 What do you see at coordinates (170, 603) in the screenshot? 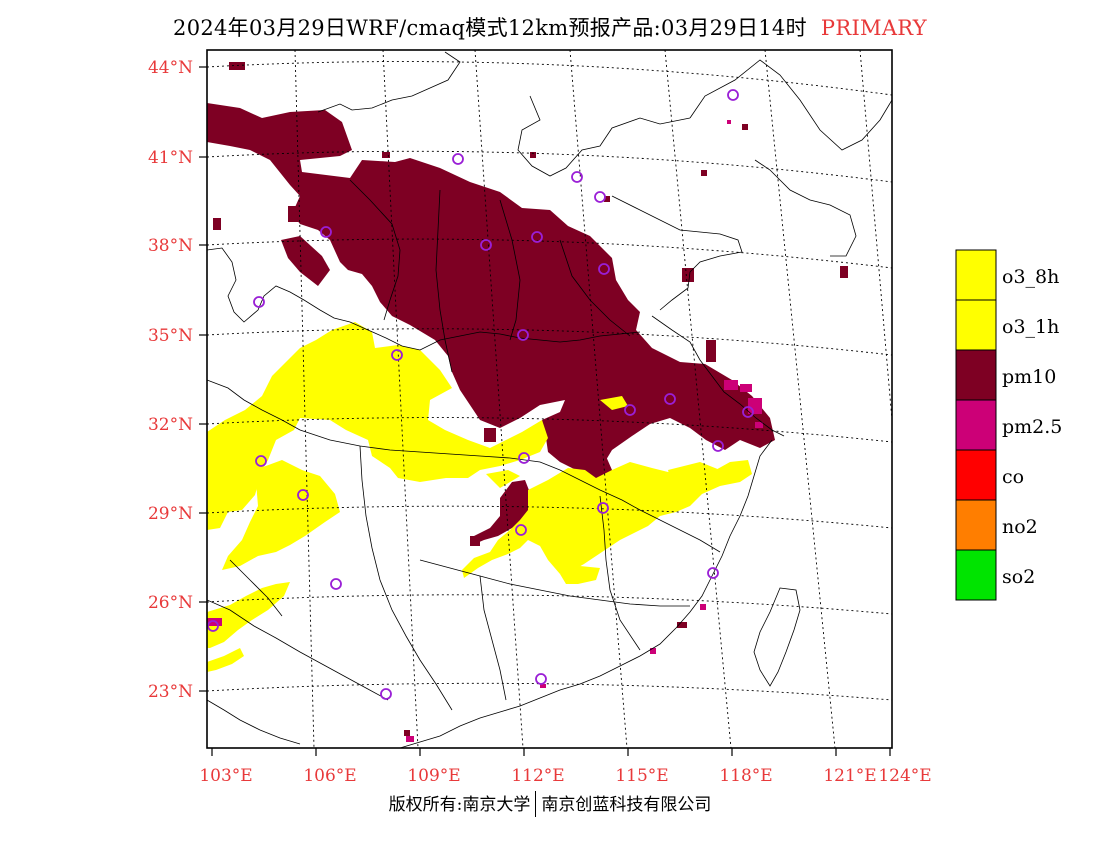
I see `lat-label: 26°N` at bounding box center [170, 603].